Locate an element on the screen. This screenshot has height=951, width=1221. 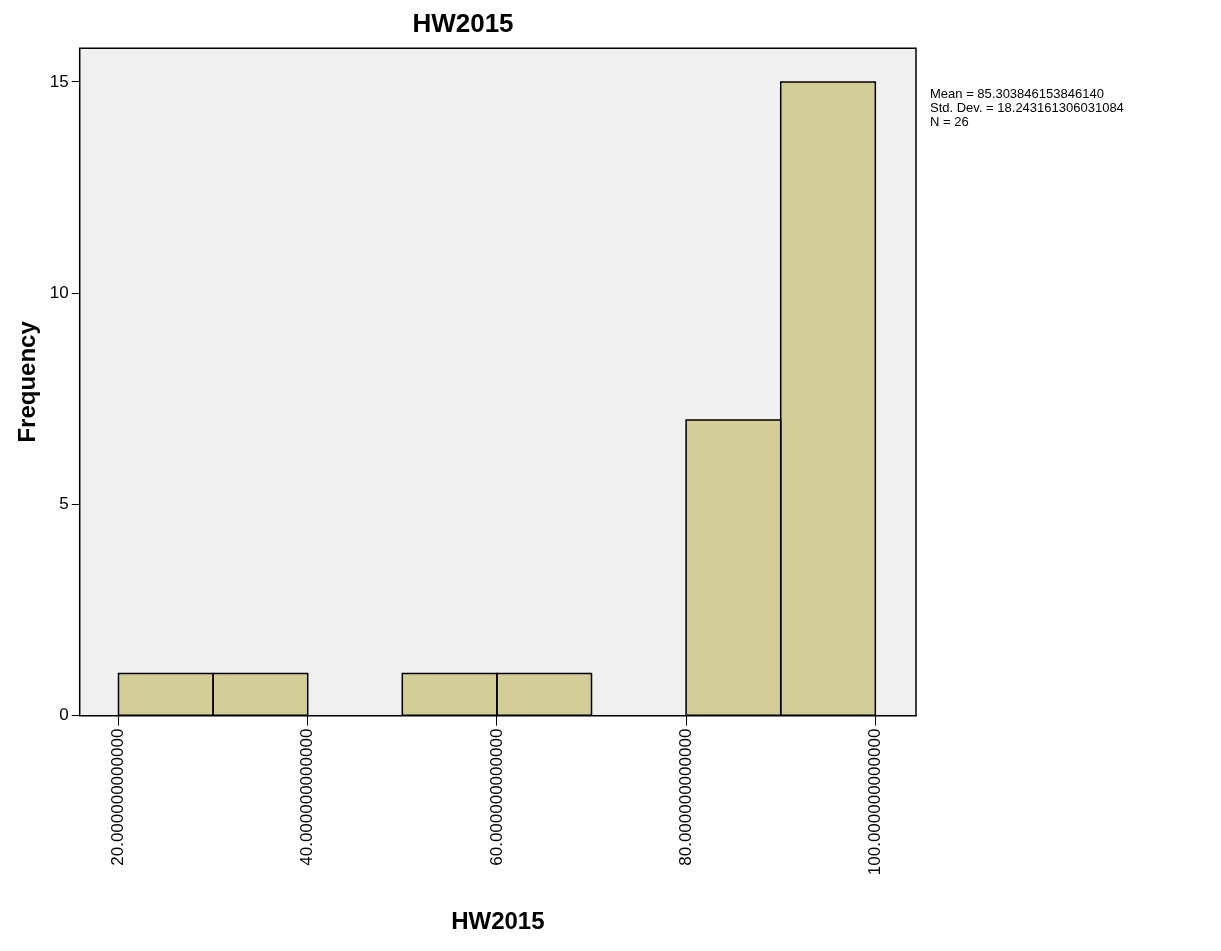
x-tick-label: 100.000000000000 is located at coordinates (875, 802).